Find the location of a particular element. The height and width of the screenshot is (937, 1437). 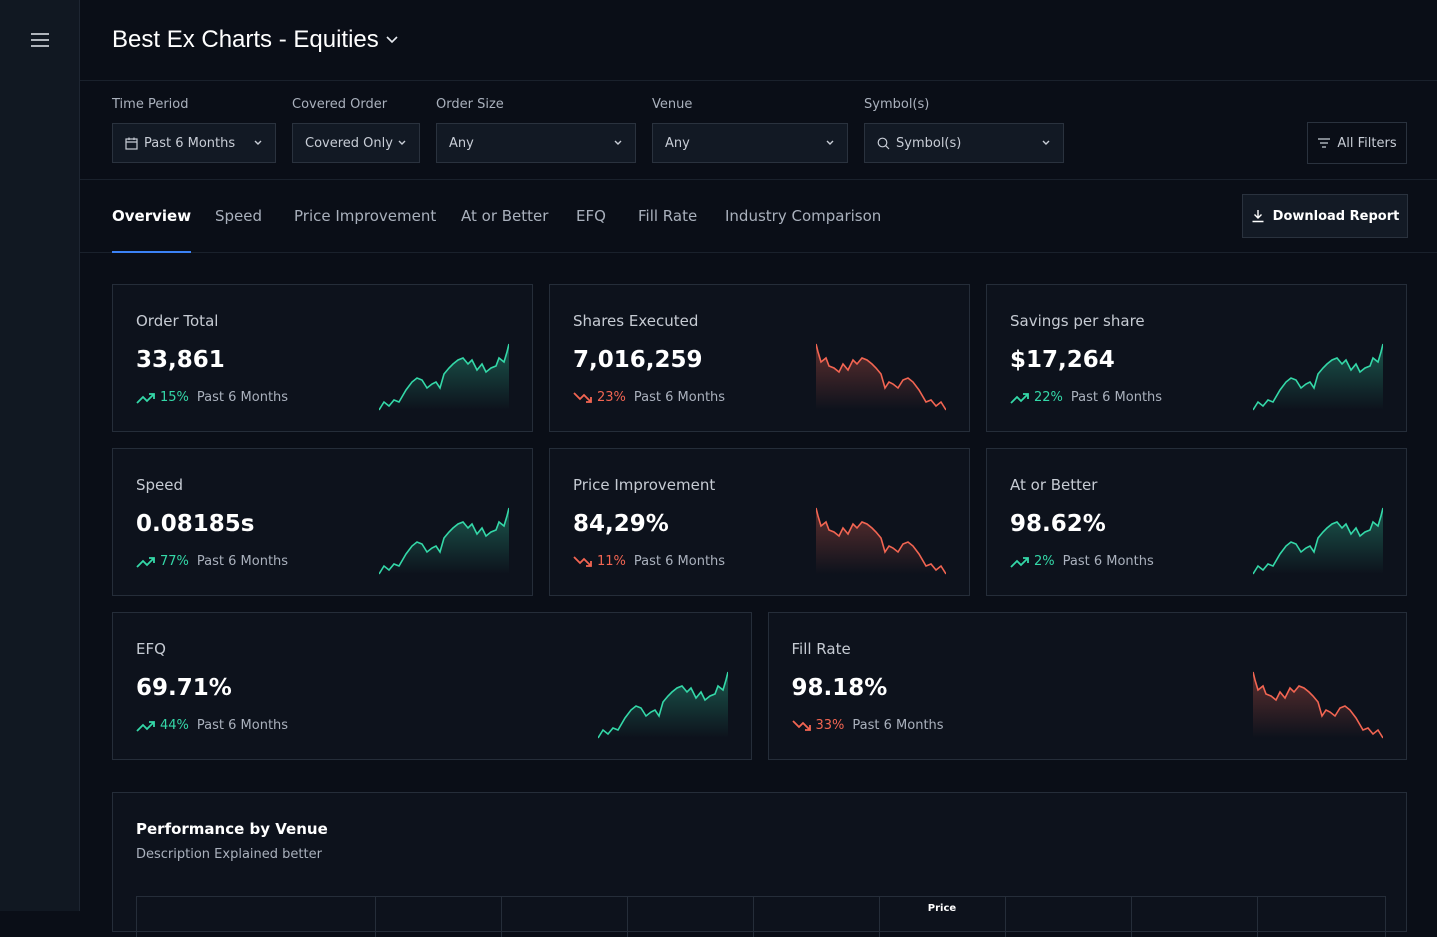

change-wrap: 11% is located at coordinates (599, 561).